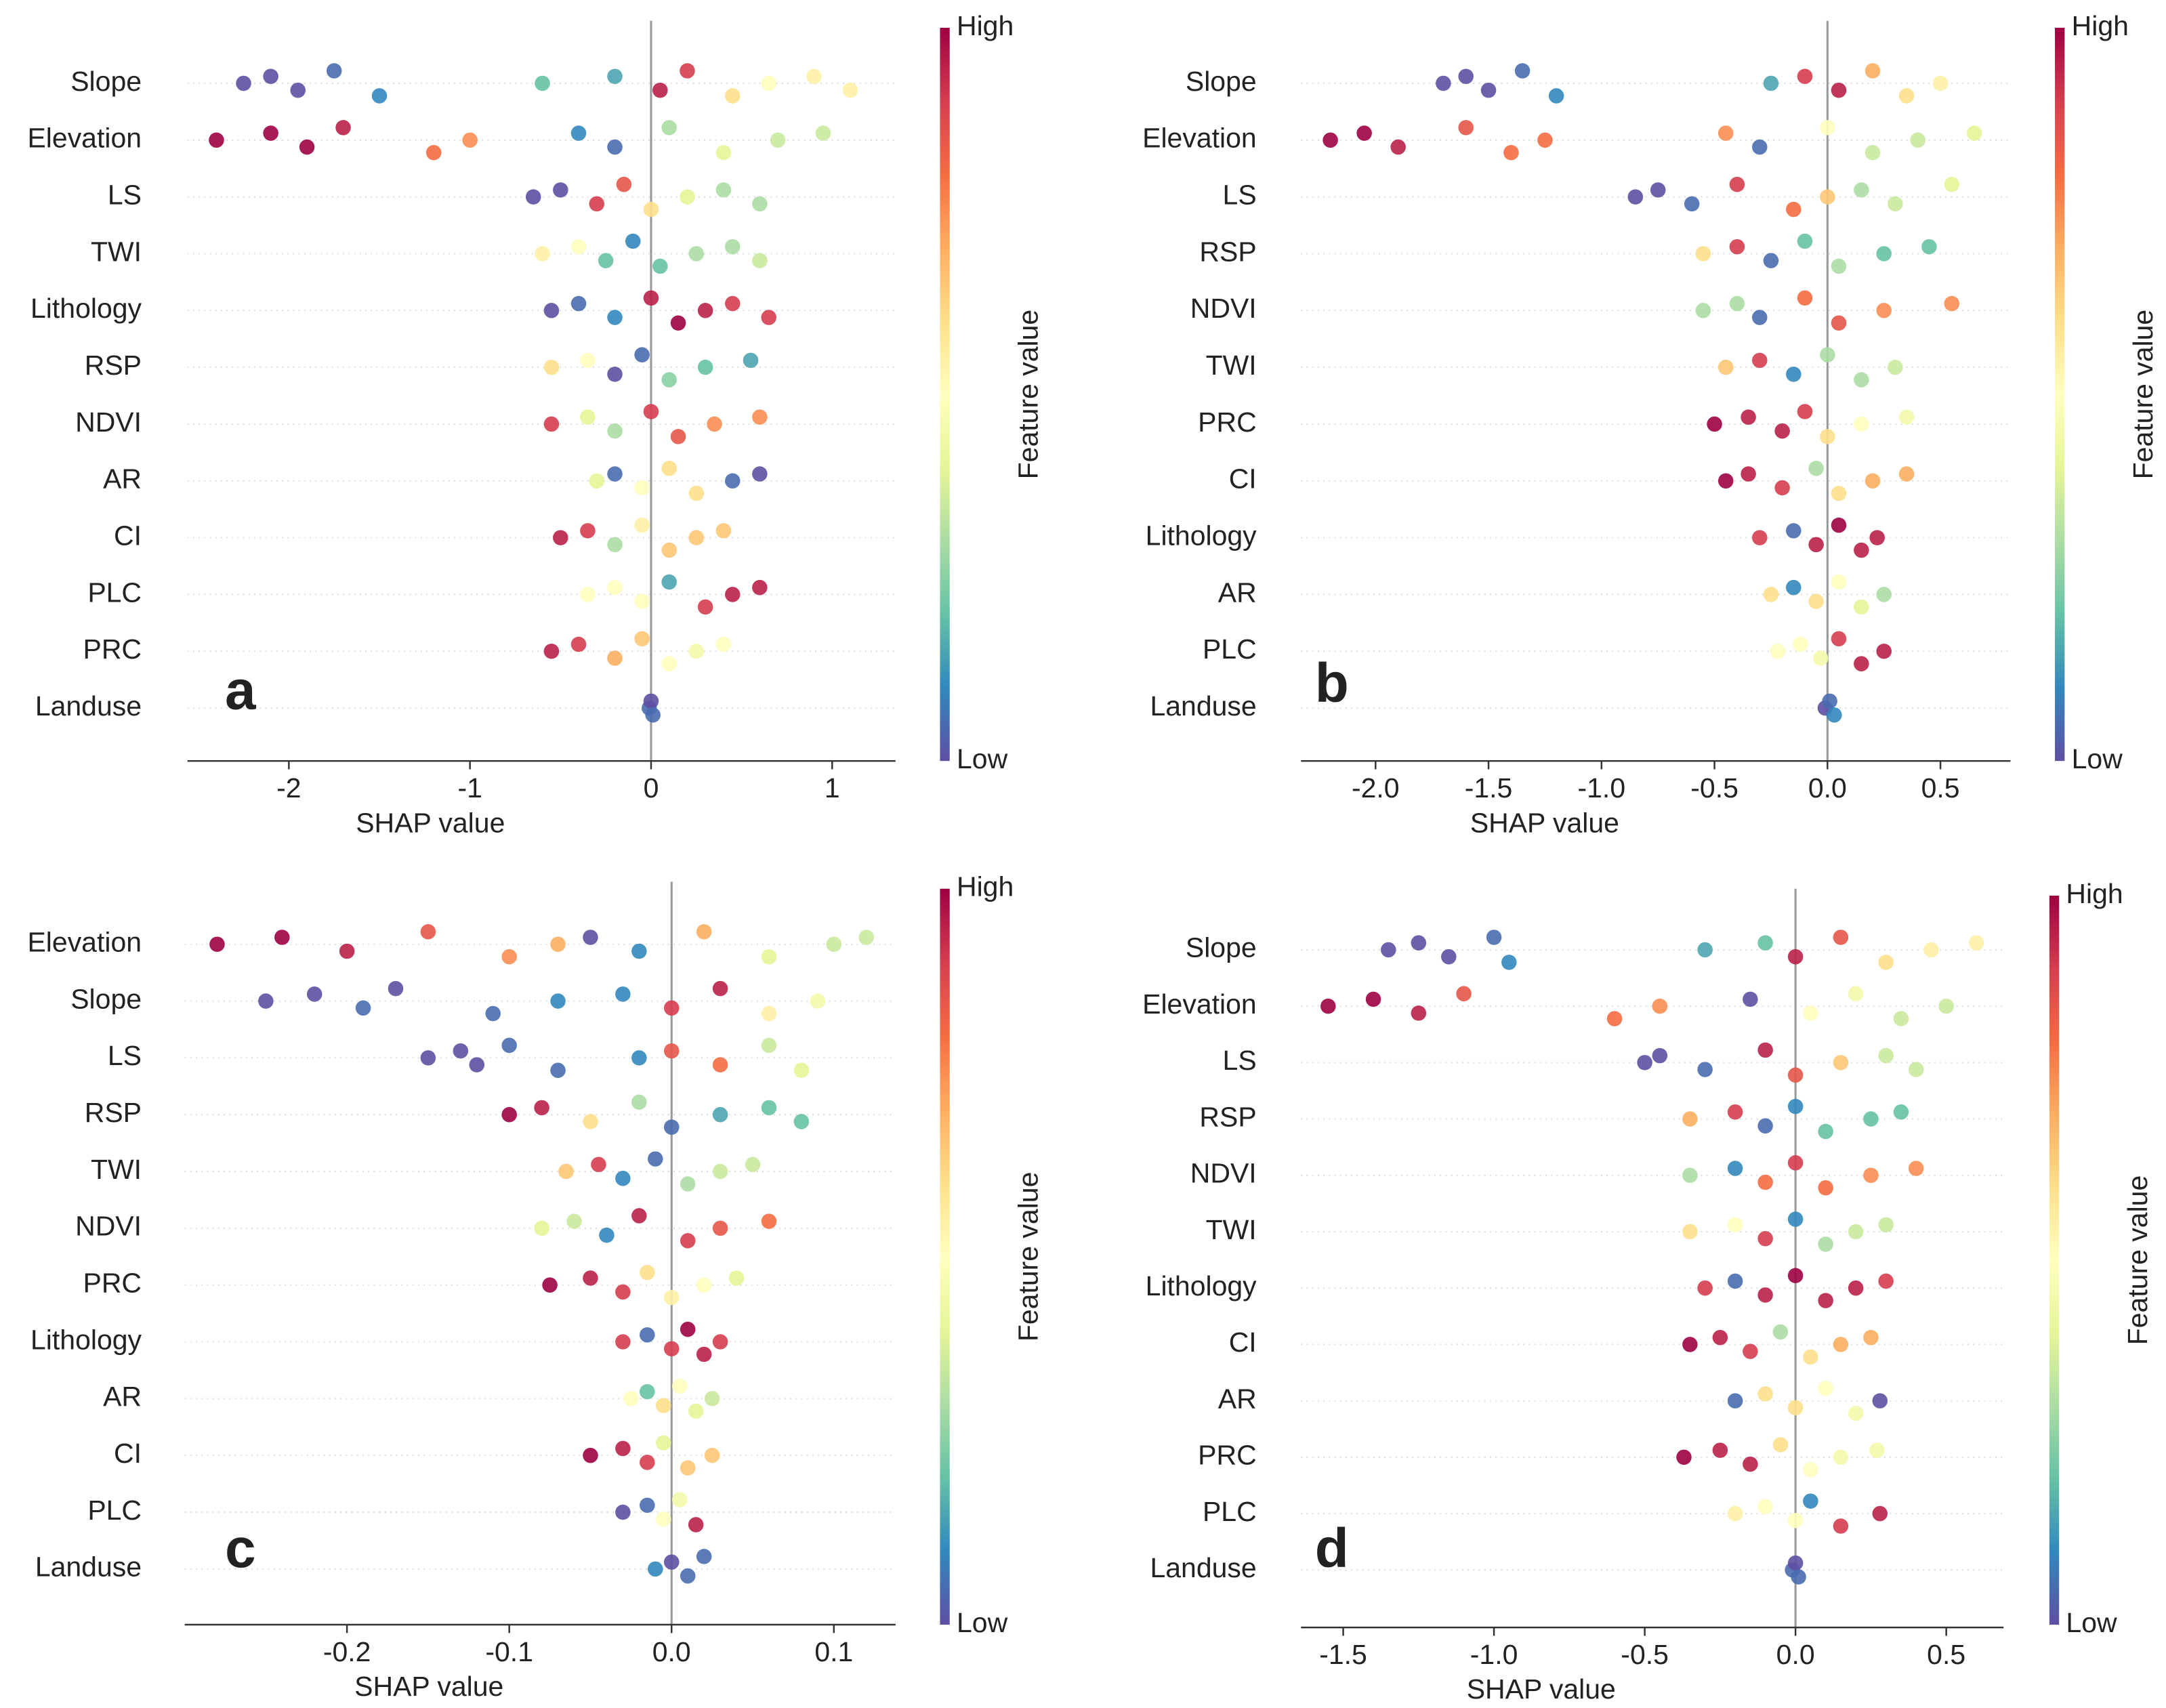 The width and height of the screenshot is (2166, 1708). Describe the element at coordinates (113, 1112) in the screenshot. I see `feature-label: RSP` at that location.